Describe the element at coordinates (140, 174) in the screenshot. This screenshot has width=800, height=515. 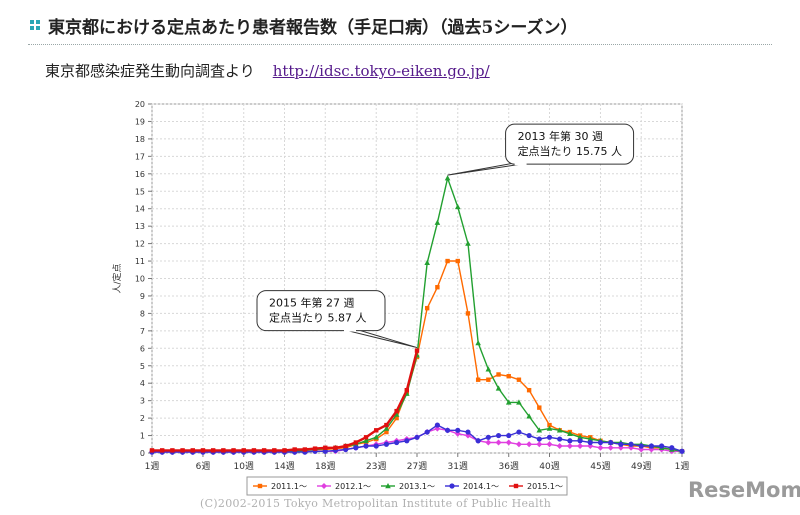
I see `y-tick-label: 16` at that location.